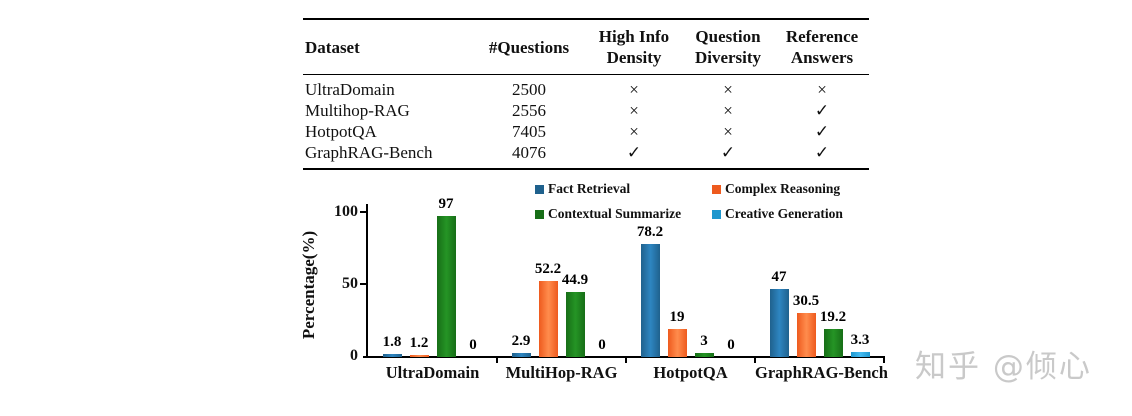 The height and width of the screenshot is (416, 1132). What do you see at coordinates (779, 284) in the screenshot?
I see `bar-slot: 47` at bounding box center [779, 284].